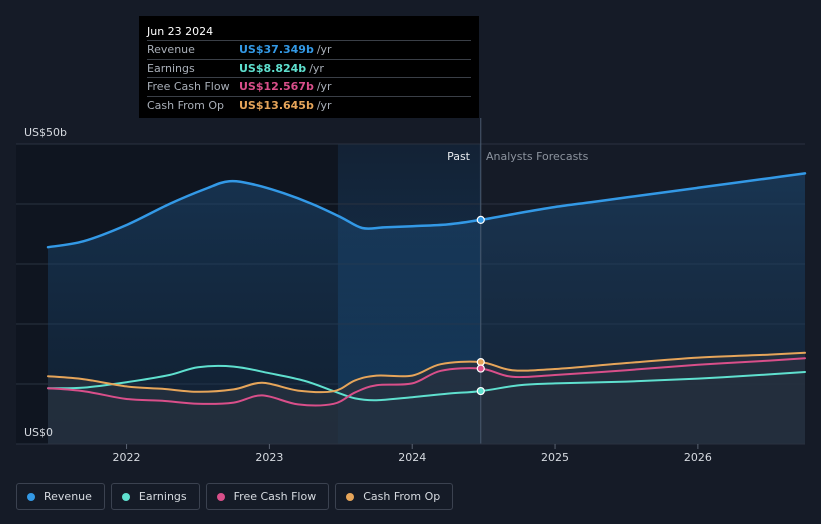 The image size is (821, 524). I want to click on series-line-earnings, so click(426, 383).